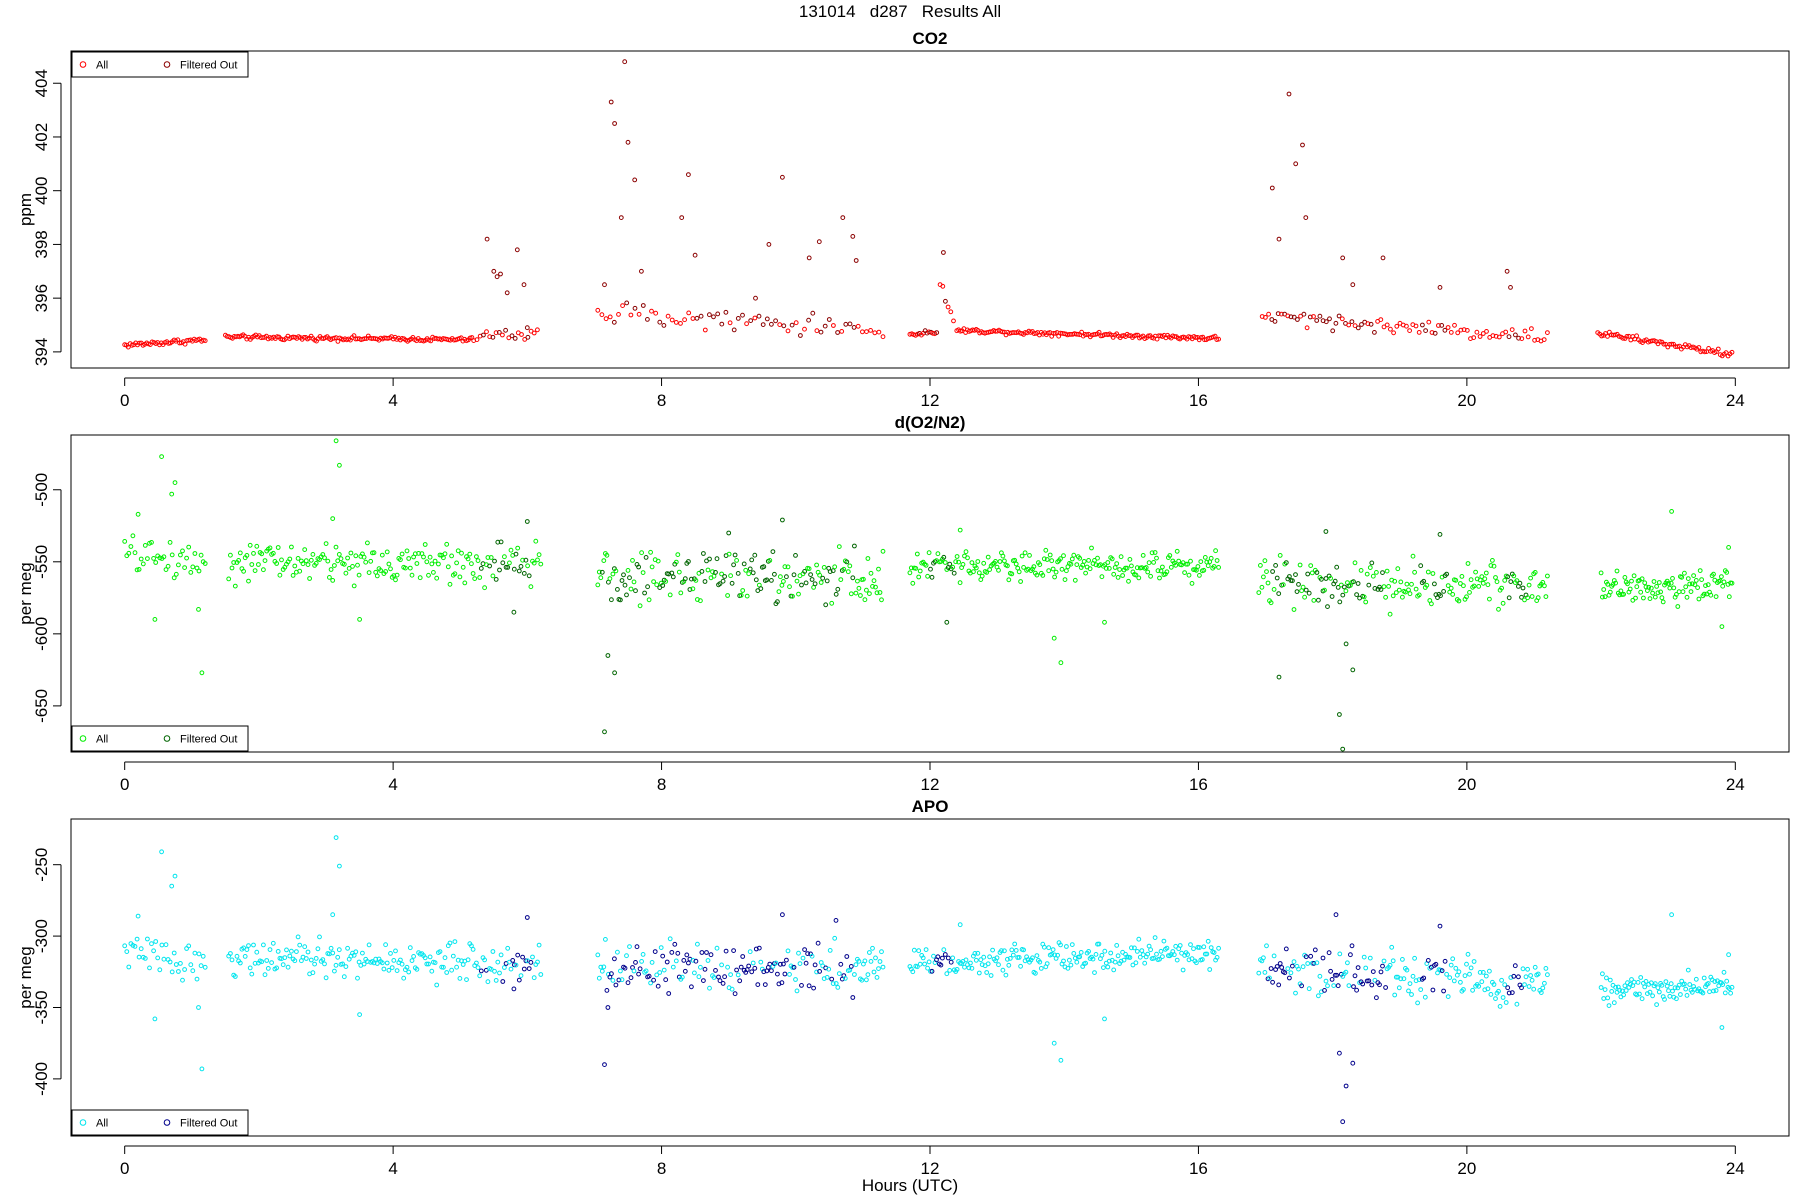 The width and height of the screenshot is (1800, 1200). Describe the element at coordinates (41, 865) in the screenshot. I see `y-tick-label: -250` at that location.